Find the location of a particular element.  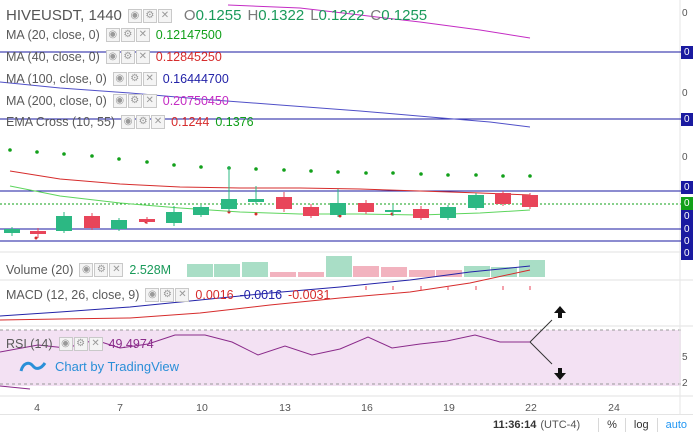

legend-volume: Volume (20) ◉ ⚙ ✕ 2.528M is located at coordinates (88, 270).